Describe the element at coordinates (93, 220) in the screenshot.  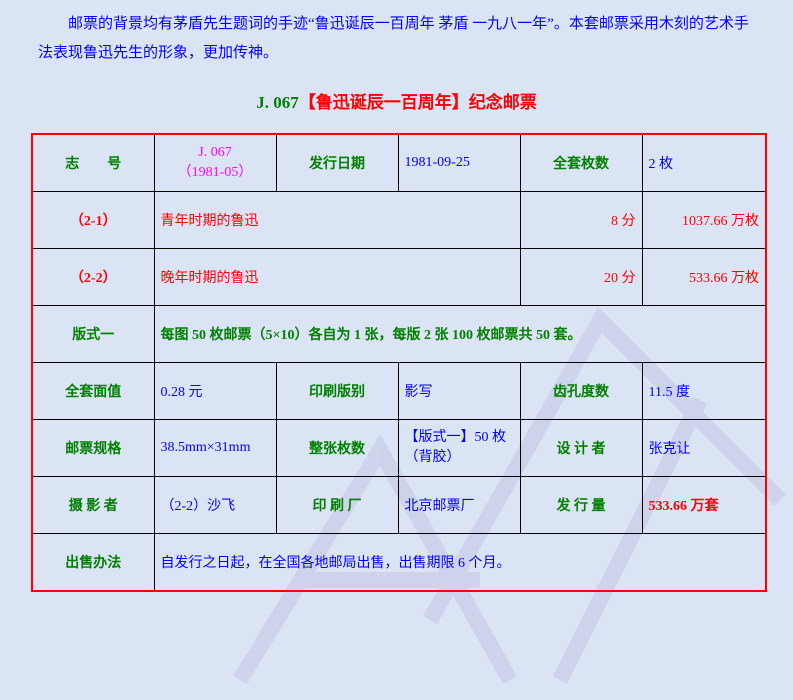
I see `stamp-no: （2-1）` at that location.